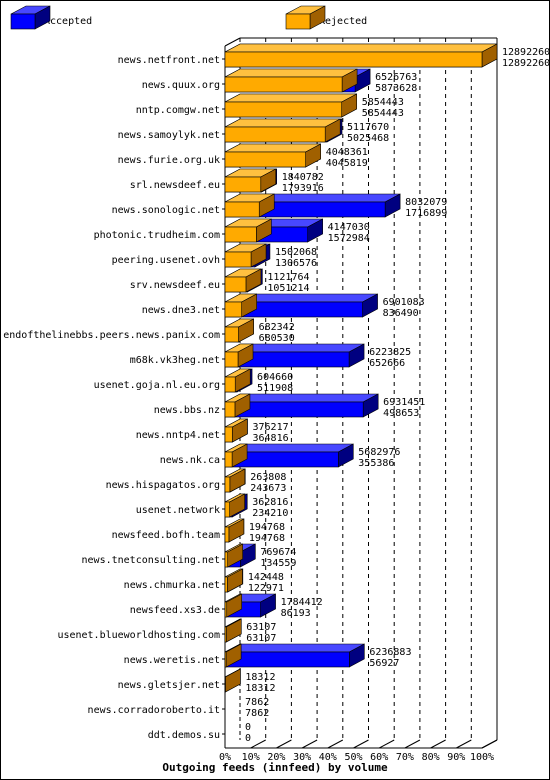 The width and height of the screenshot is (550, 780). What do you see at coordinates (266, 588) in the screenshot?
I see `value-label-rejected: 122971` at bounding box center [266, 588].